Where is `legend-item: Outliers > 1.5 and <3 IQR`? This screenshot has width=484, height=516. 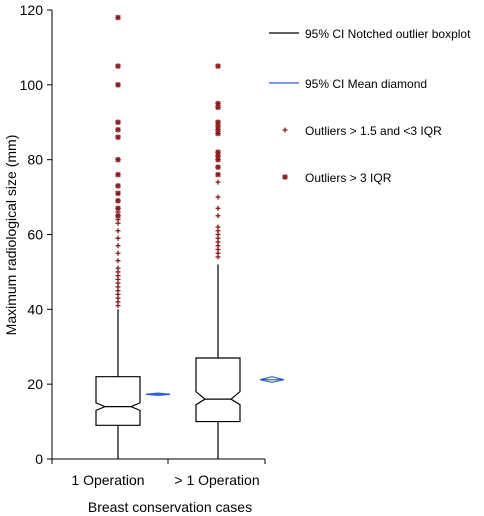
legend-item: Outliers > 1.5 and <3 IQR is located at coordinates (362, 131).